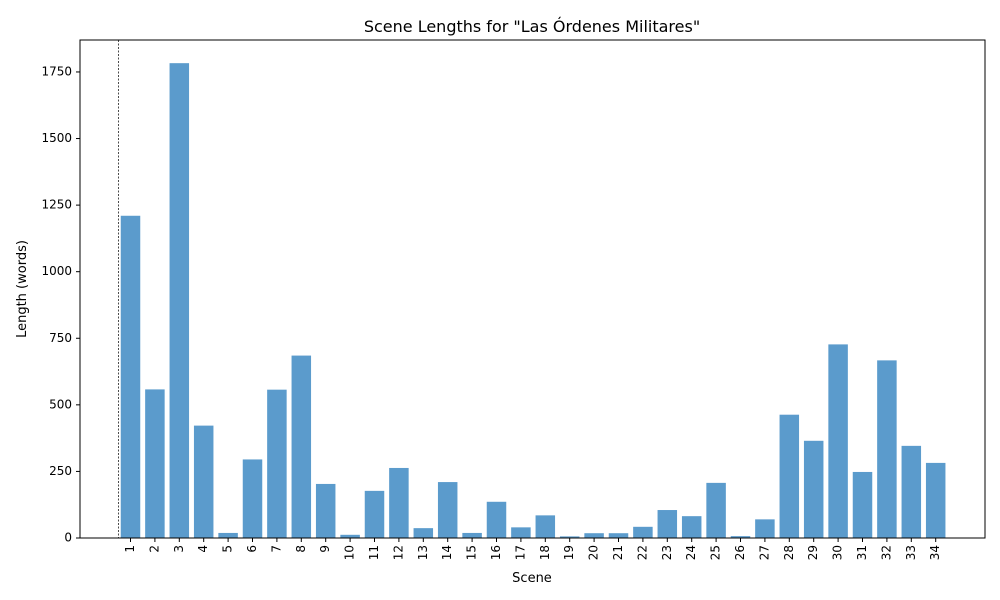 The image size is (1000, 600). What do you see at coordinates (594, 552) in the screenshot?
I see `x-tick-label: 20` at bounding box center [594, 552].